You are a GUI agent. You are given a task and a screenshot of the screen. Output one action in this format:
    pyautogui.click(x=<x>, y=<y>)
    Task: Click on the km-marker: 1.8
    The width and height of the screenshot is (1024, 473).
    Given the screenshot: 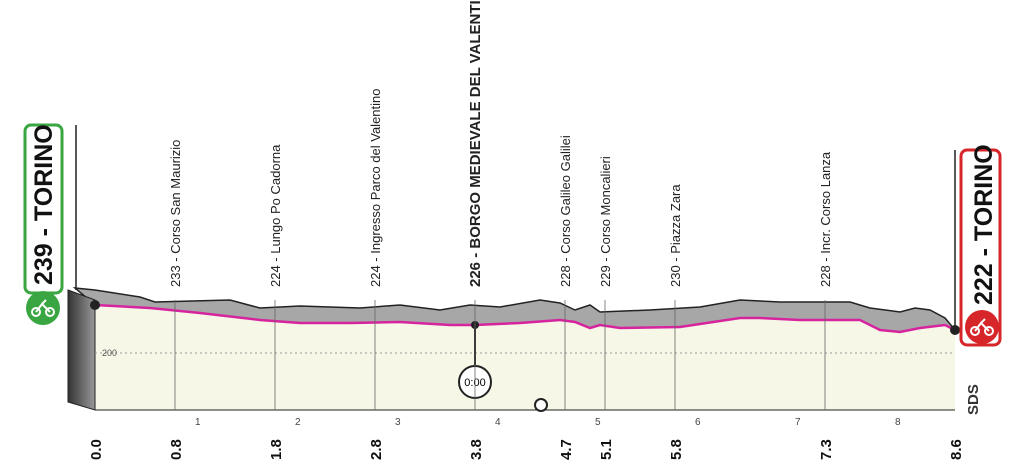 What is the action you would take?
    pyautogui.click(x=276, y=449)
    